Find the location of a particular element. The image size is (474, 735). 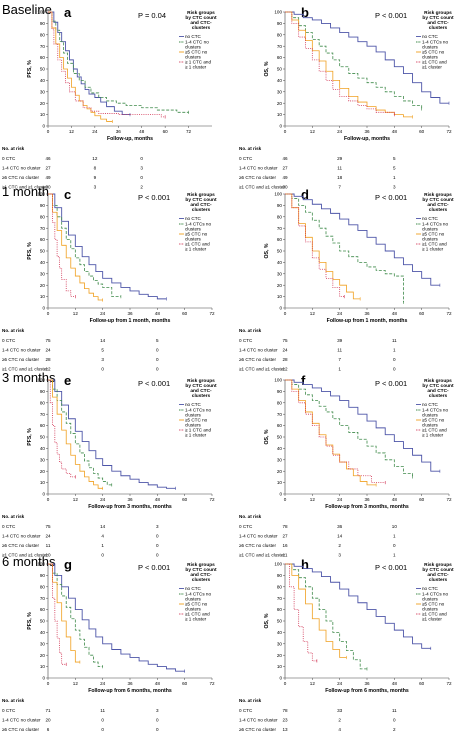

risk-count: 30 is located at coordinates (285, 187).